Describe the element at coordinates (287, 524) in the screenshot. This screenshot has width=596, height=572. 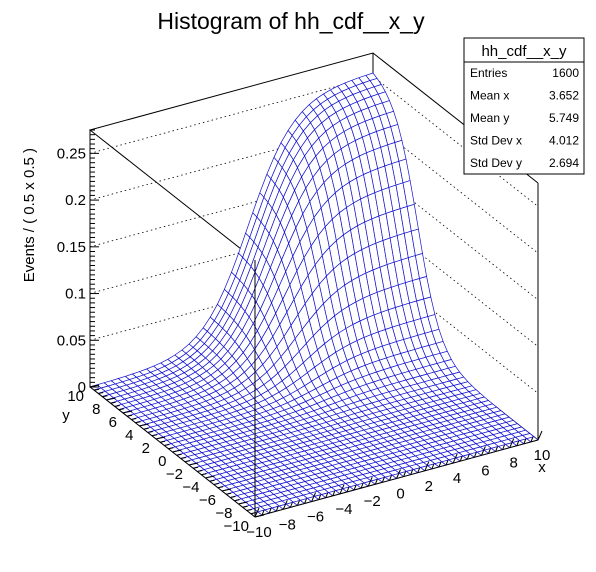
I see `x-tick-label: −8` at that location.